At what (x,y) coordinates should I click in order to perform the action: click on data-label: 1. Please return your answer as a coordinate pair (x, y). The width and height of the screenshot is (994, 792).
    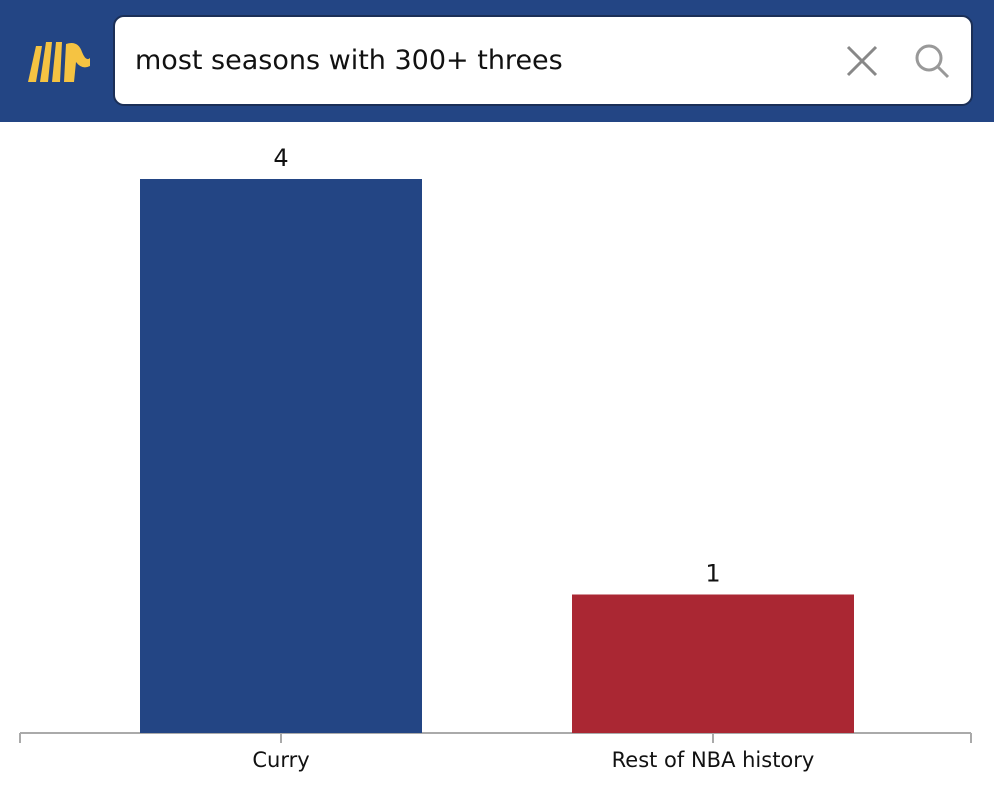
    Looking at the image, I should click on (712, 574).